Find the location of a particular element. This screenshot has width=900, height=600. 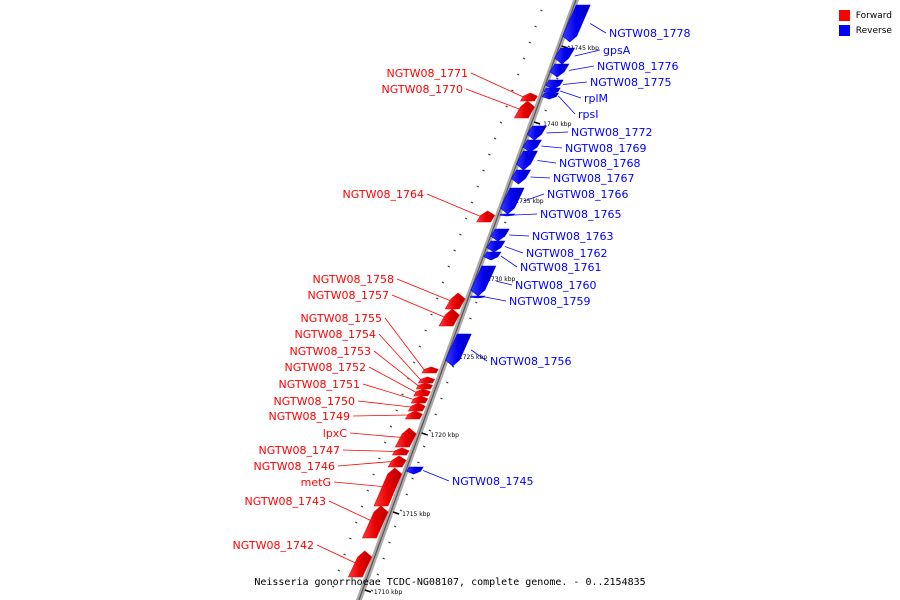

gene-label: NGTW08_1769 is located at coordinates (605, 148).